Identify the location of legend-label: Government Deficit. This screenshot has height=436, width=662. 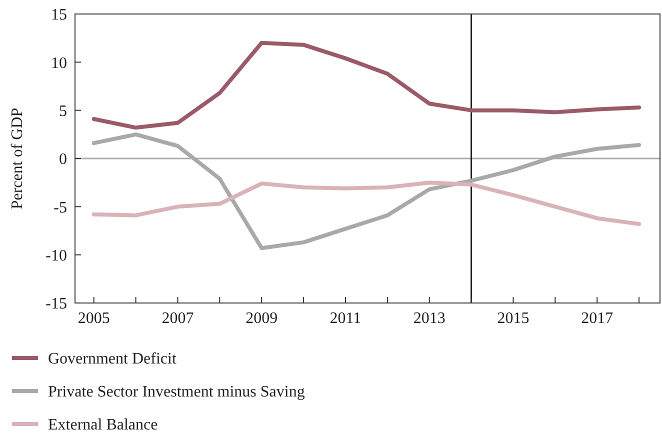
(112, 359).